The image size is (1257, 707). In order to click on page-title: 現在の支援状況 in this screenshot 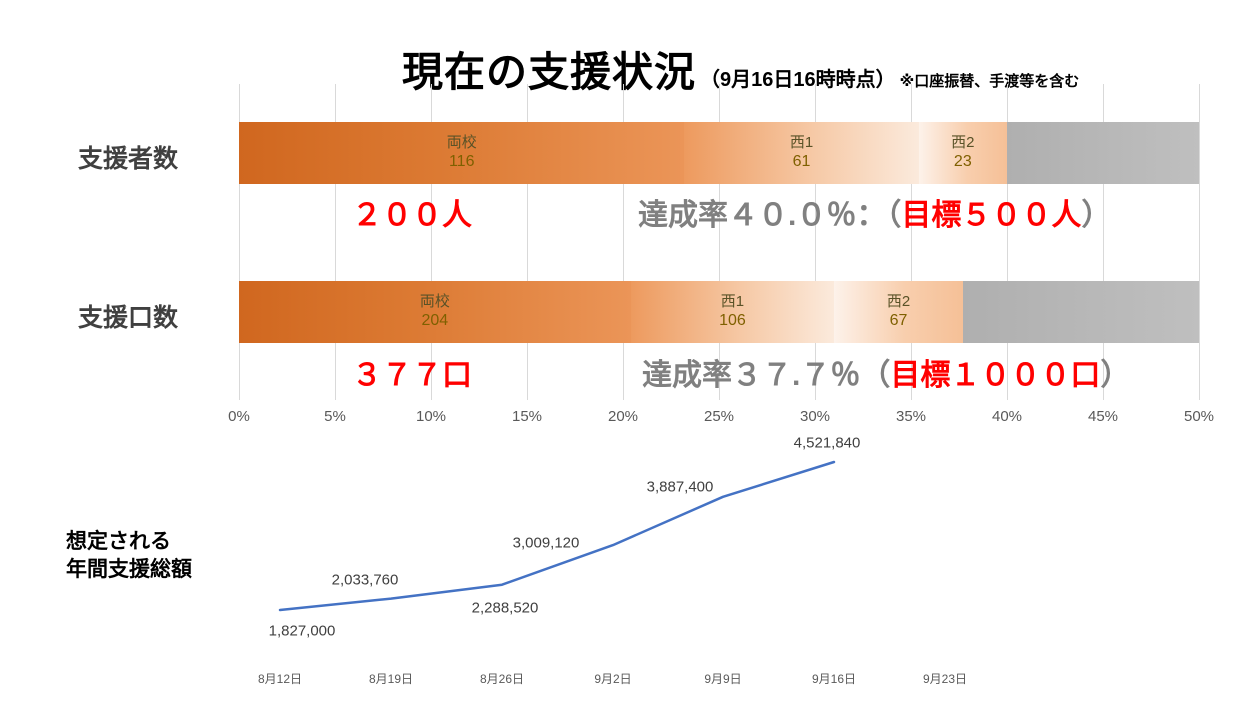, I will do `click(549, 72)`.